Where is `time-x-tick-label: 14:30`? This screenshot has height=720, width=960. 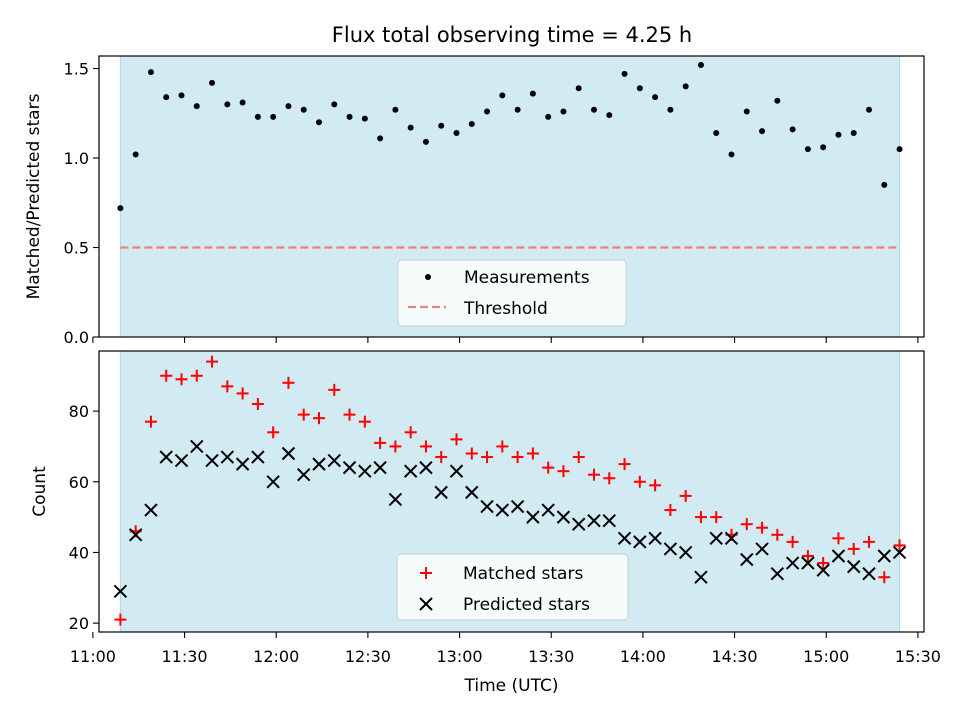 time-x-tick-label: 14:30 is located at coordinates (735, 656).